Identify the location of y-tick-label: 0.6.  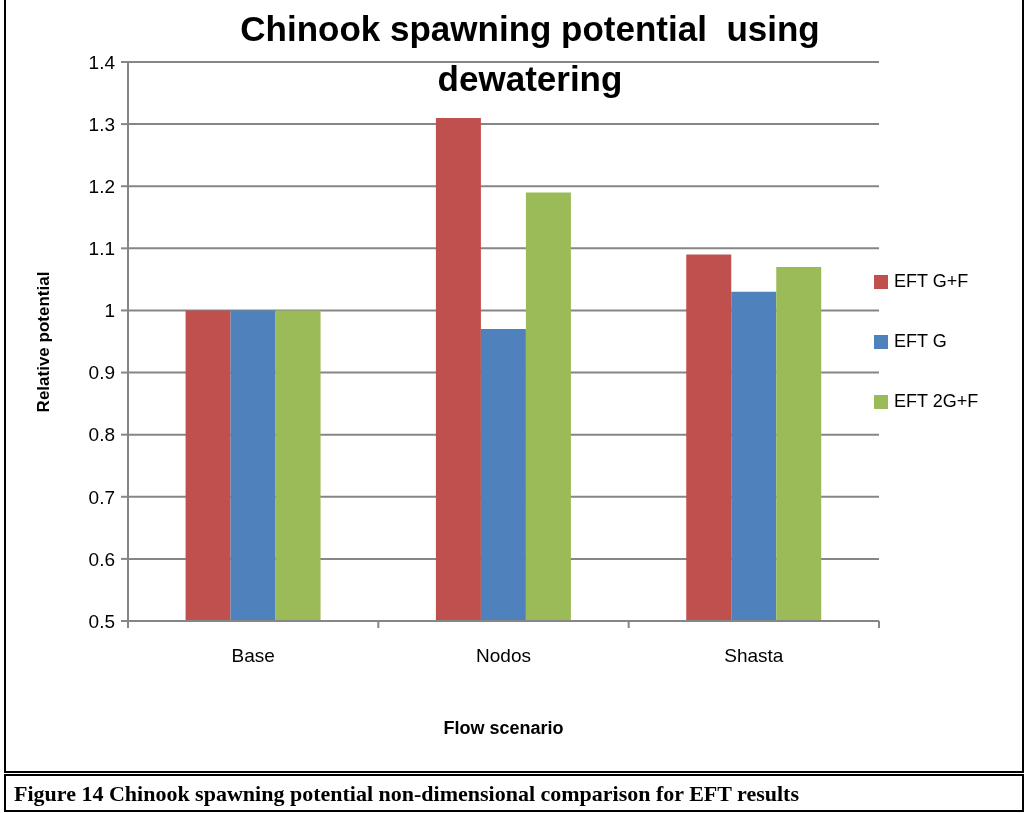
(101, 559).